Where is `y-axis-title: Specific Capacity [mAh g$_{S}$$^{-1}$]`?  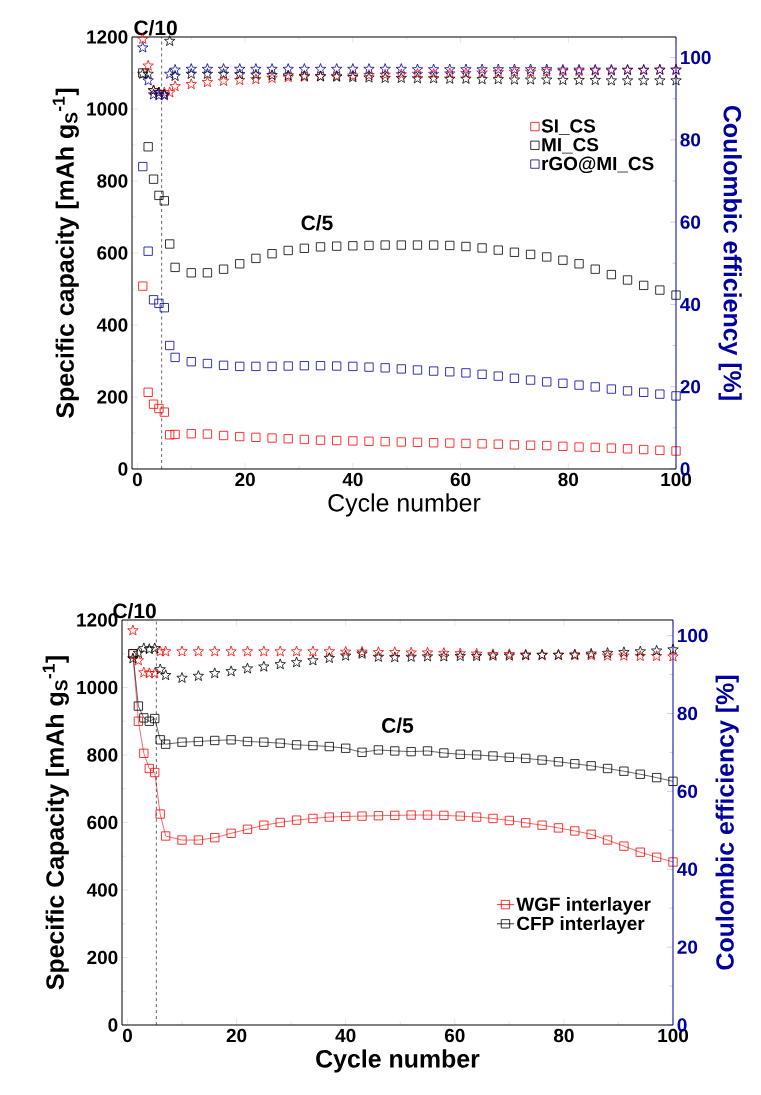 y-axis-title: Specific Capacity [mAh g$_{S}$$^{-1}$] is located at coordinates (55, 823).